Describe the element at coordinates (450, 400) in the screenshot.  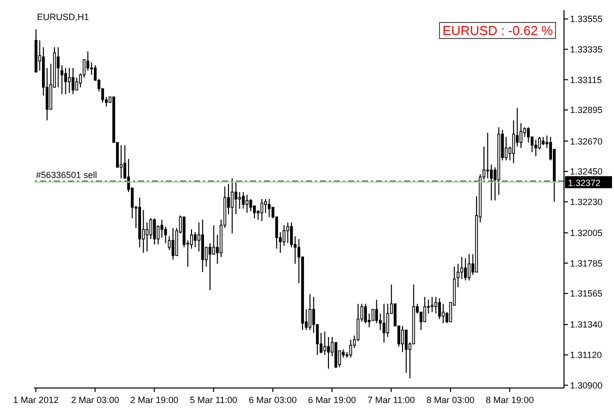
I see `x-tick-label: 8 Mar 03:00` at that location.